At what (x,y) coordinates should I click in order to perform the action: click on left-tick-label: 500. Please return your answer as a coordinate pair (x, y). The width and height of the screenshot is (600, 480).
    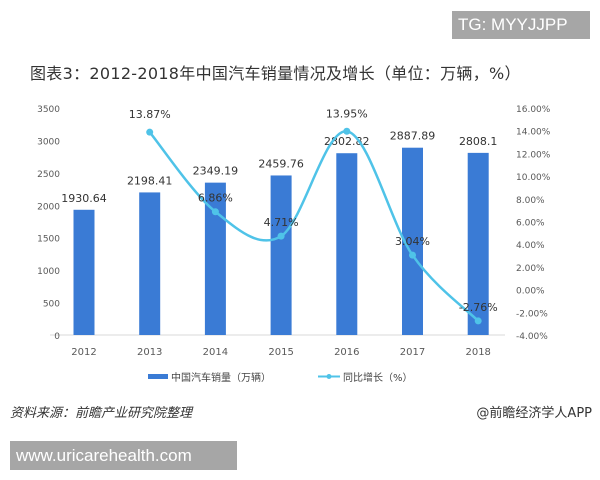
    Looking at the image, I should click on (51, 305).